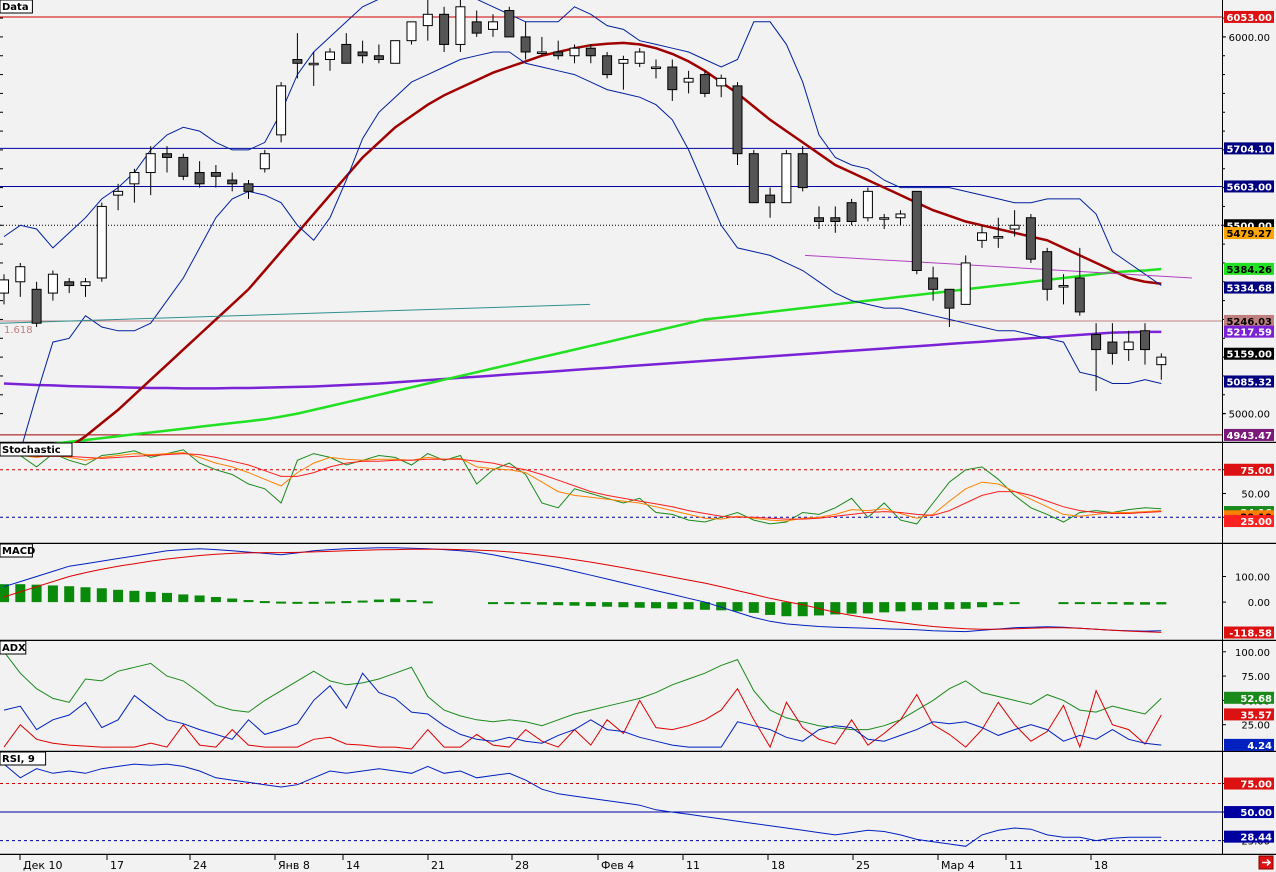  What do you see at coordinates (1249, 333) in the screenshot?
I see `value-label: 5217.59` at bounding box center [1249, 333].